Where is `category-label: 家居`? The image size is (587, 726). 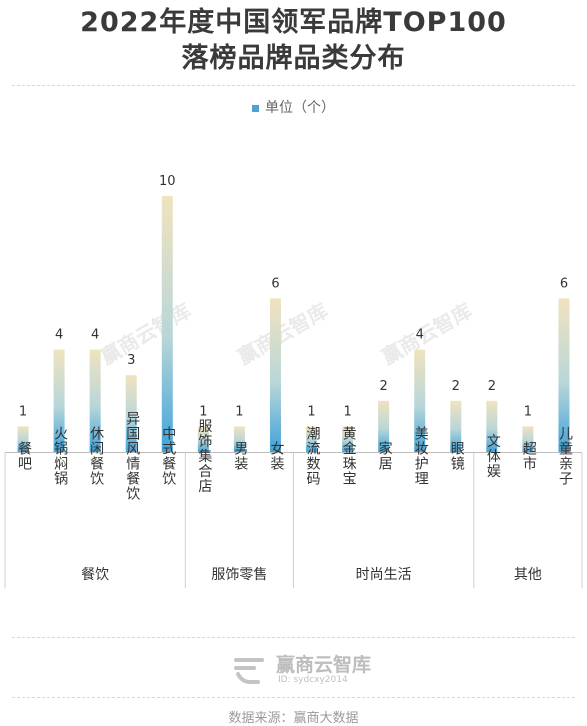
category-label: 家居 is located at coordinates (385, 455).